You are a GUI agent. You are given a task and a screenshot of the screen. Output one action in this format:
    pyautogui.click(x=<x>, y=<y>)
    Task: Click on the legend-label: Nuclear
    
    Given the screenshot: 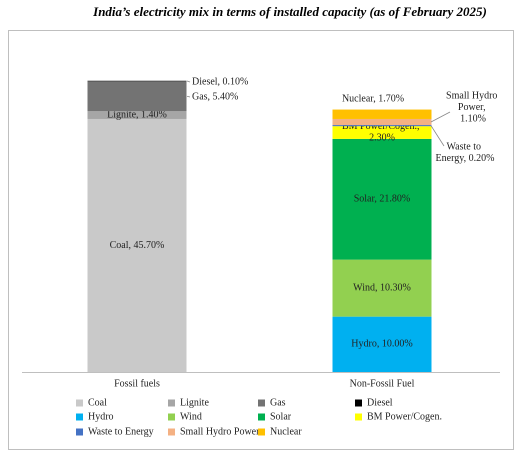 What is the action you would take?
    pyautogui.click(x=286, y=431)
    